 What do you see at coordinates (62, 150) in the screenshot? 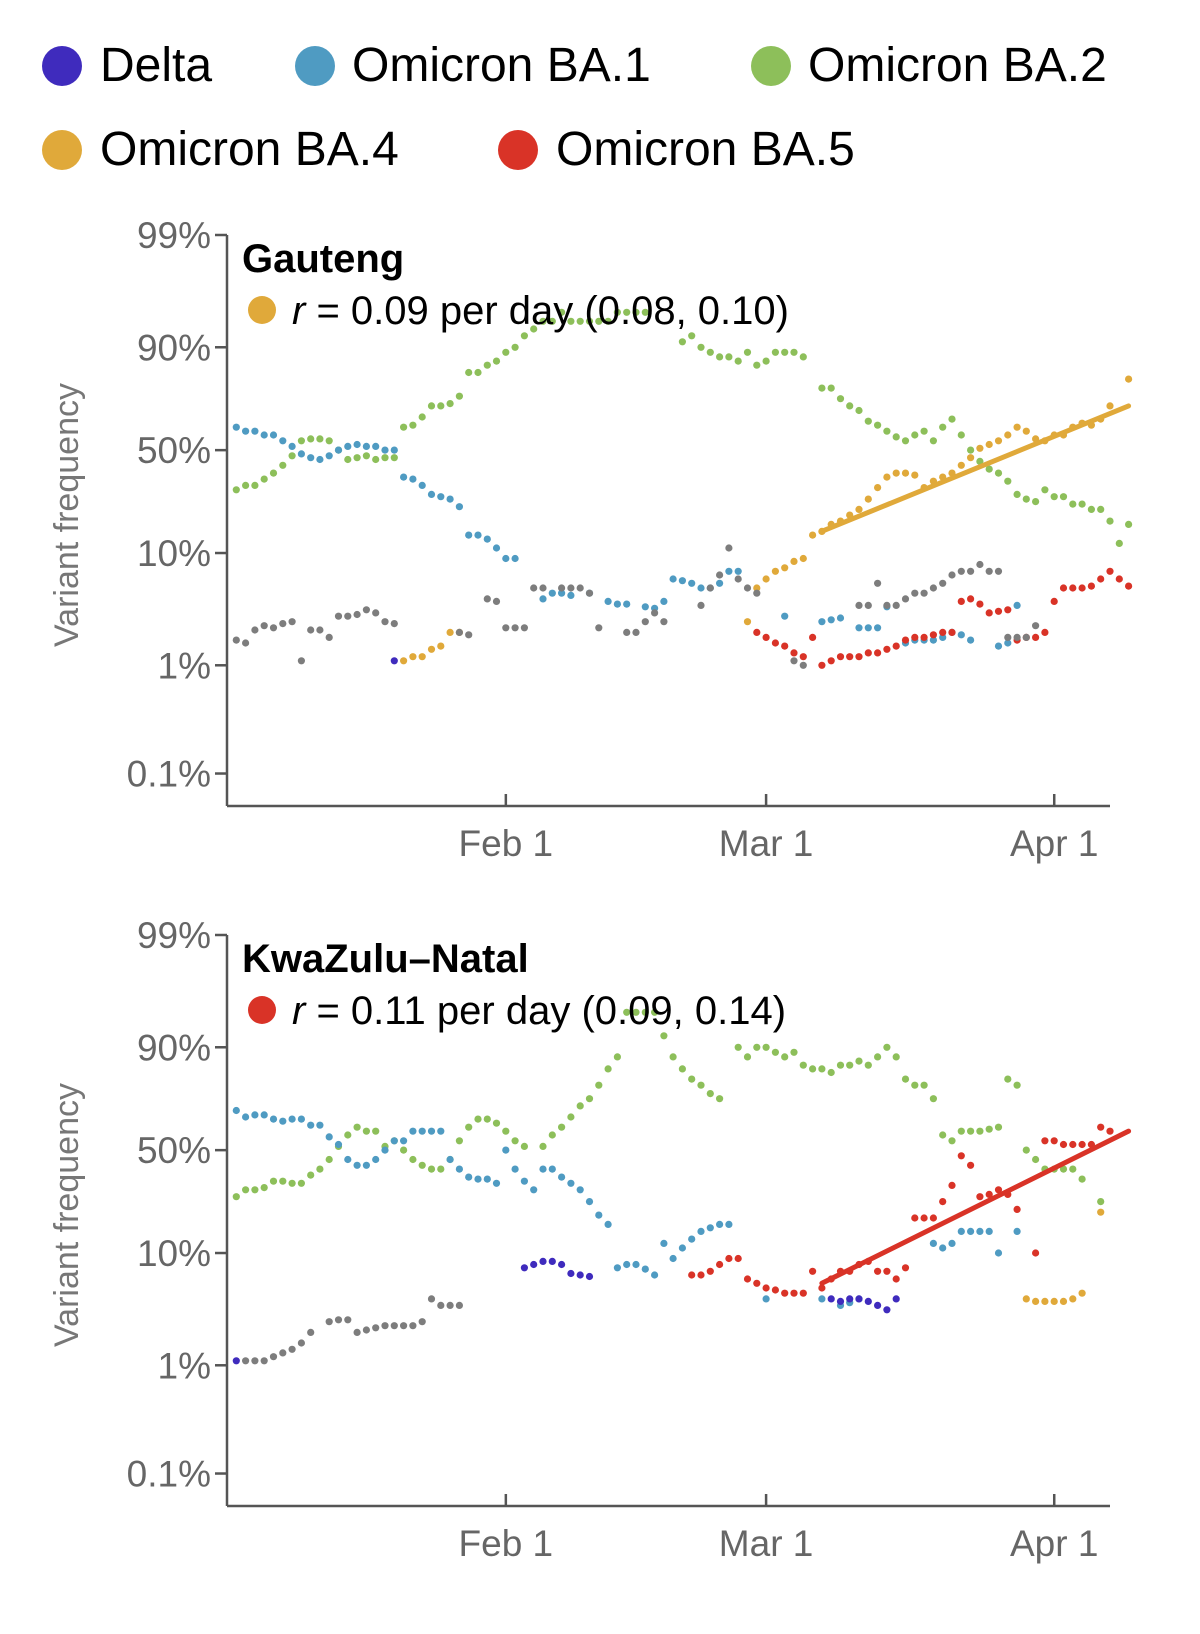
I see `legend-marker-ba4` at bounding box center [62, 150].